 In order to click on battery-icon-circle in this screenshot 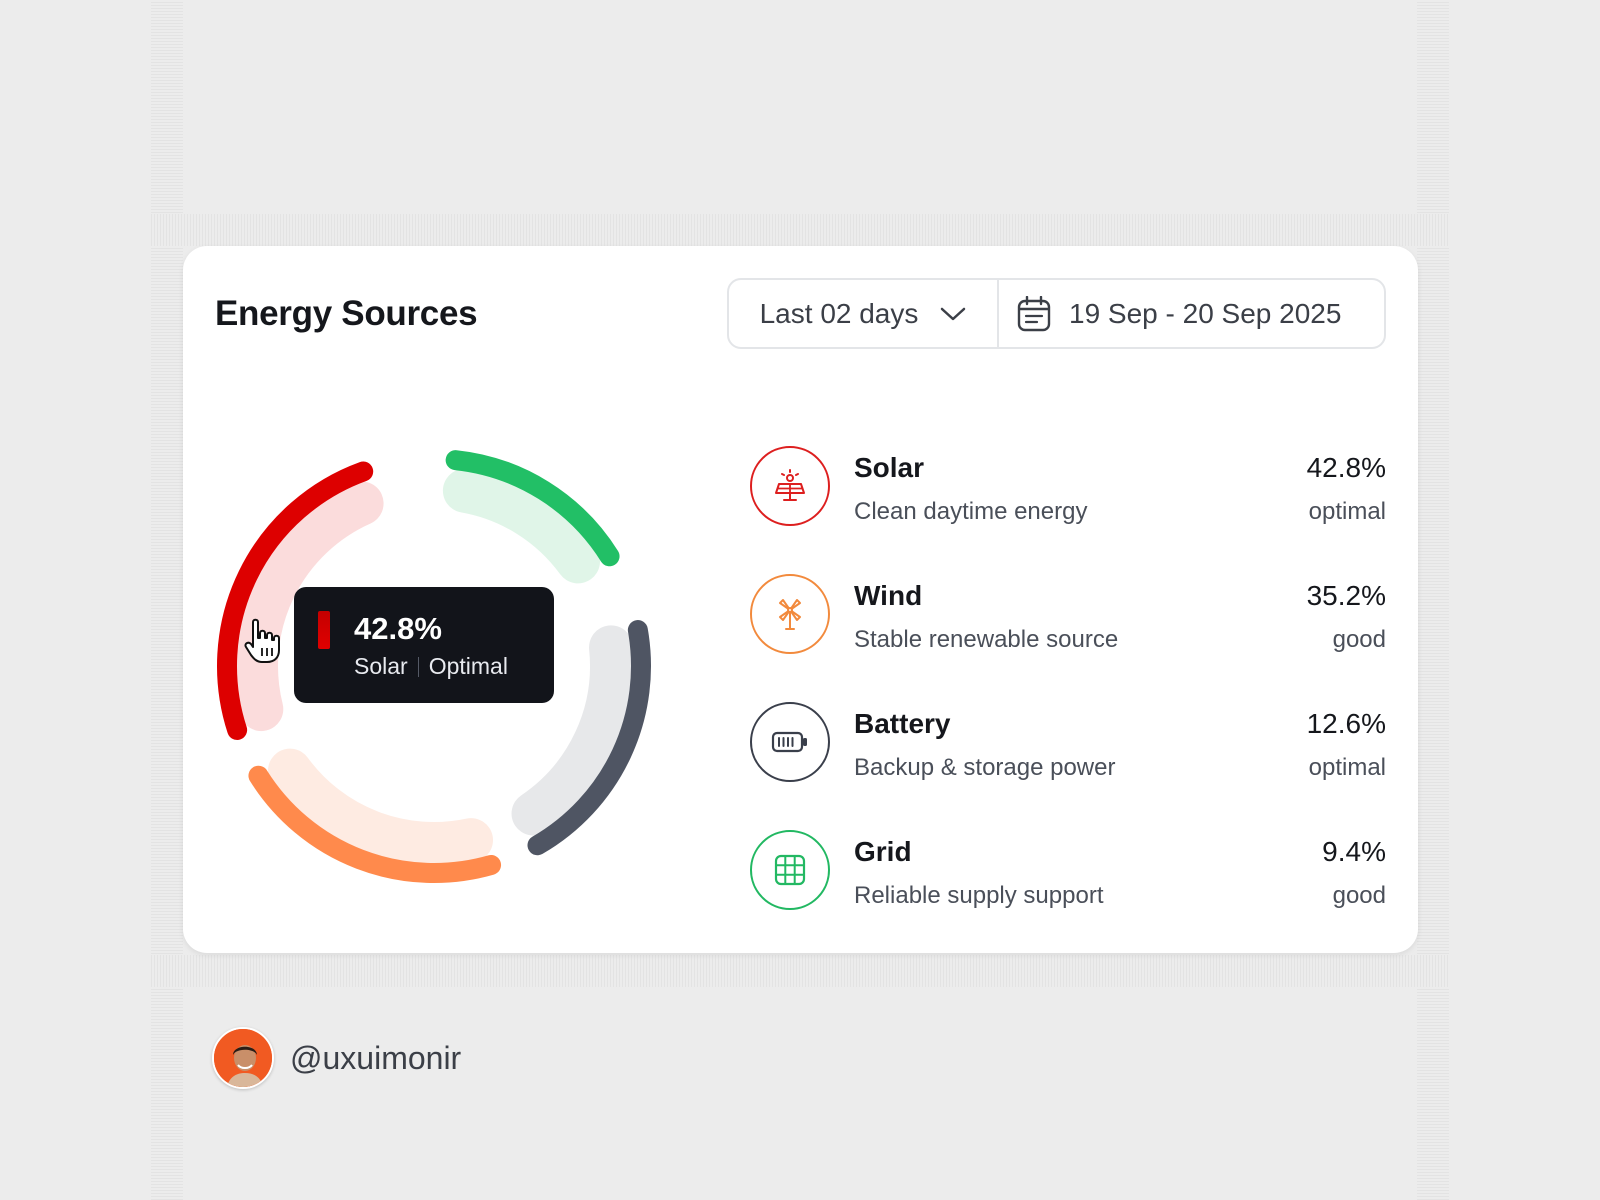, I will do `click(790, 742)`.